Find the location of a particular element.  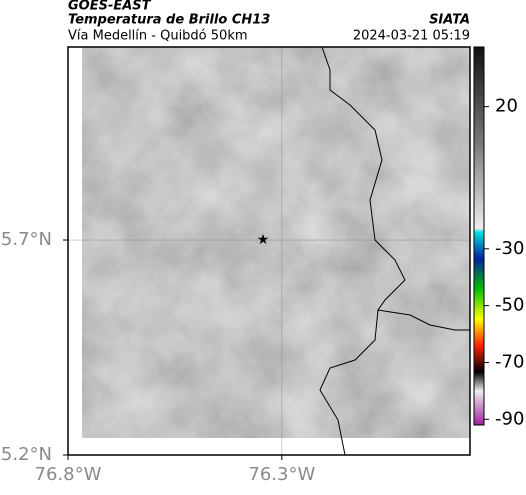

y-tick-label: 5.2°N is located at coordinates (26, 454).